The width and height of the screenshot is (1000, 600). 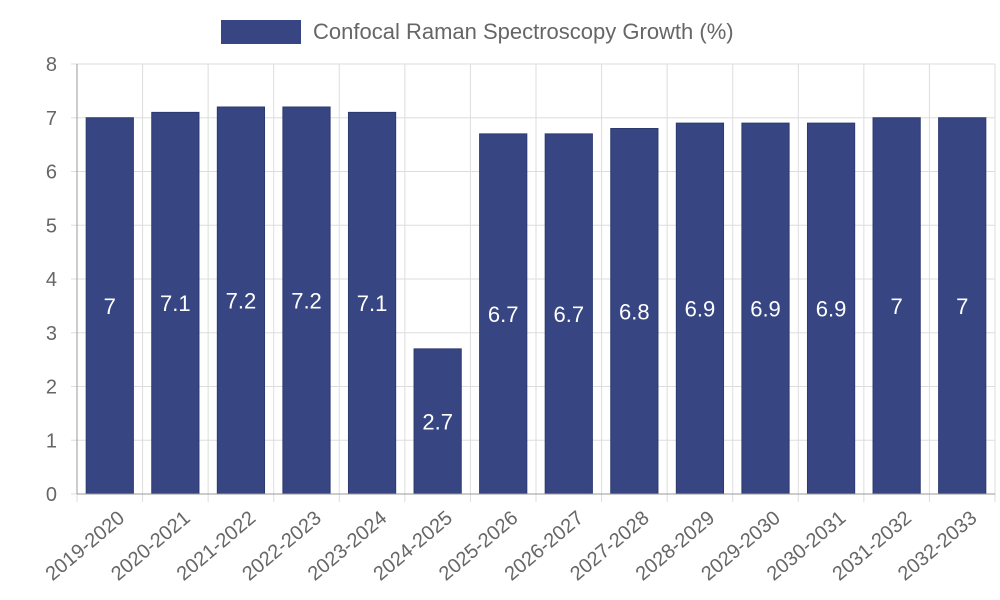 What do you see at coordinates (51, 65) in the screenshot?
I see `y-tick-label: 8` at bounding box center [51, 65].